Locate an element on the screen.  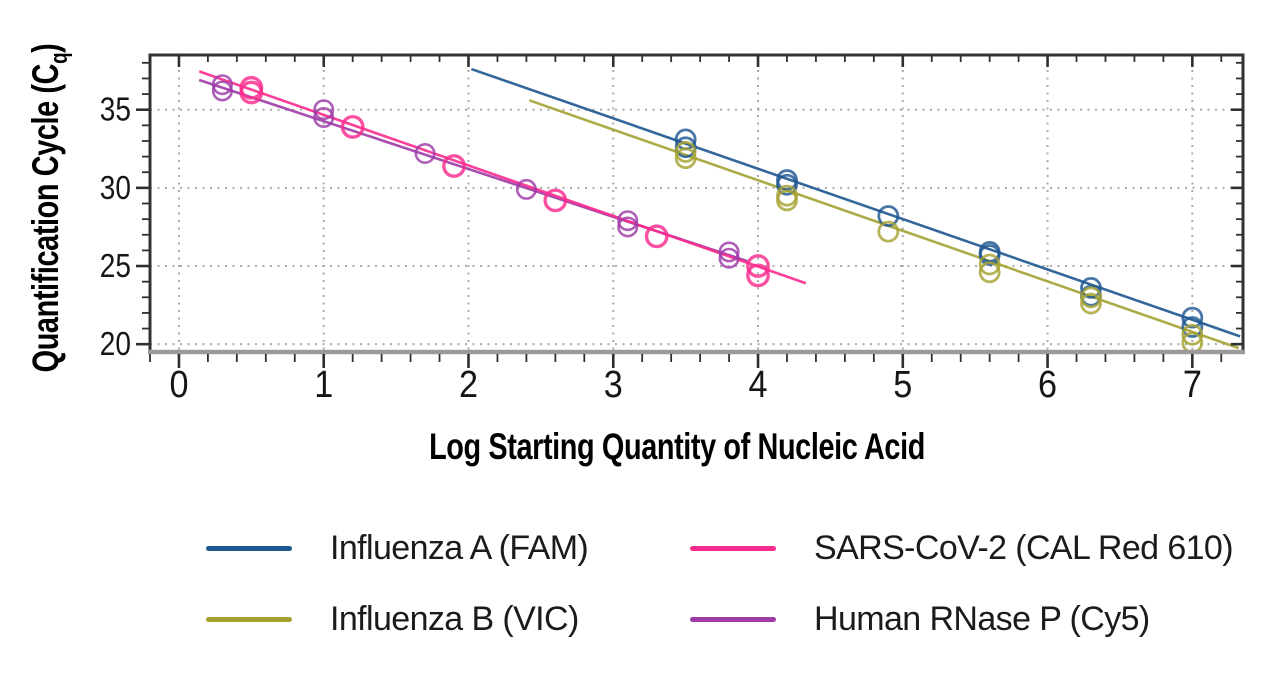
x-tick-label: 6 is located at coordinates (1047, 383).